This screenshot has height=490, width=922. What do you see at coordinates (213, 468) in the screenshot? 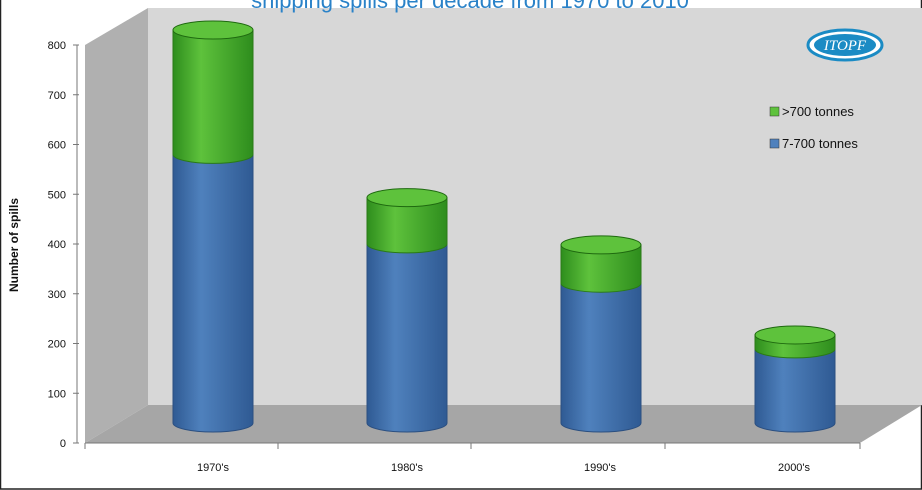
I see `x-tick-label: 1970's` at bounding box center [213, 468].